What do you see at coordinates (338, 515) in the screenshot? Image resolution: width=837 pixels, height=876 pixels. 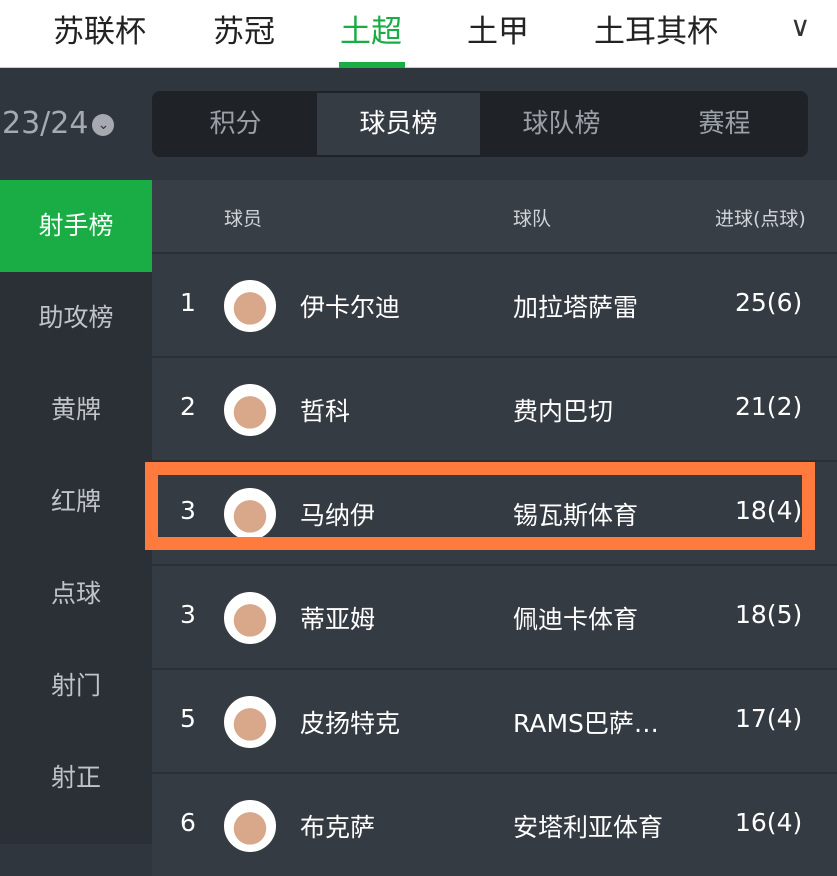 I see `player-name: 马纳伊` at bounding box center [338, 515].